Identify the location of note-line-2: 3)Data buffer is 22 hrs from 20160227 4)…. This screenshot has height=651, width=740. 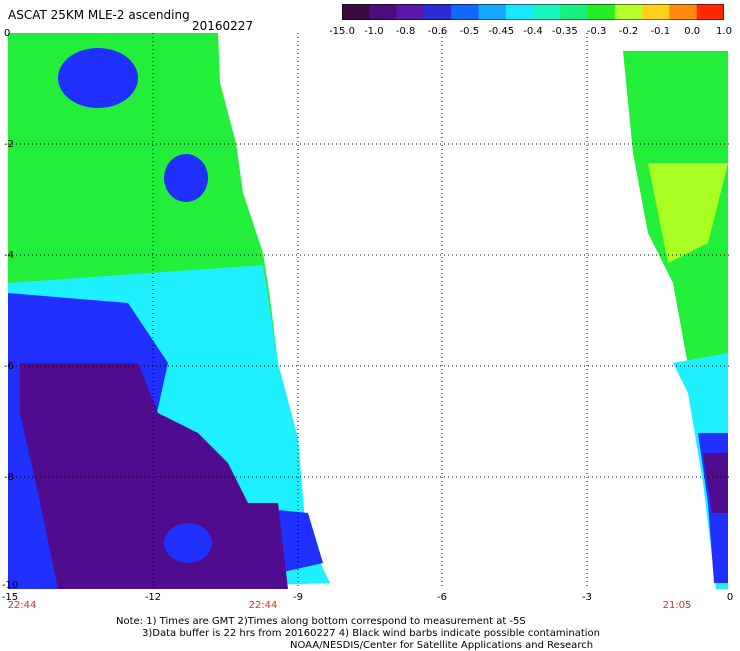
(371, 633).